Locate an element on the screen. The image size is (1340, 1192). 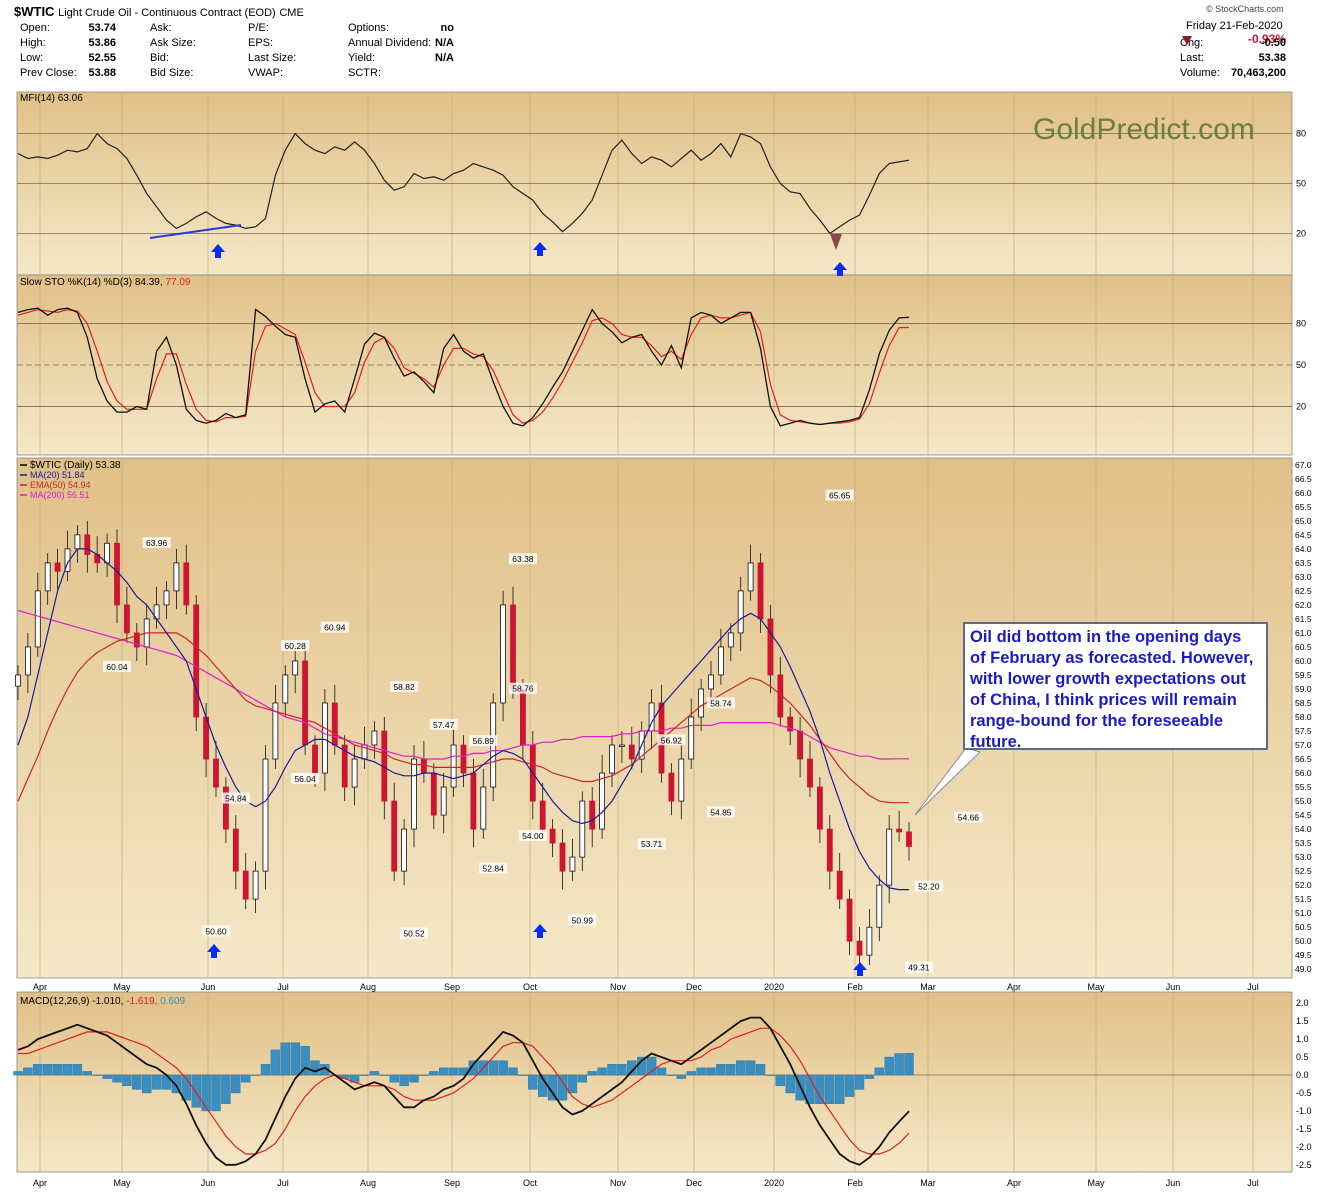
price-tick: 61.5 is located at coordinates (1303, 619).